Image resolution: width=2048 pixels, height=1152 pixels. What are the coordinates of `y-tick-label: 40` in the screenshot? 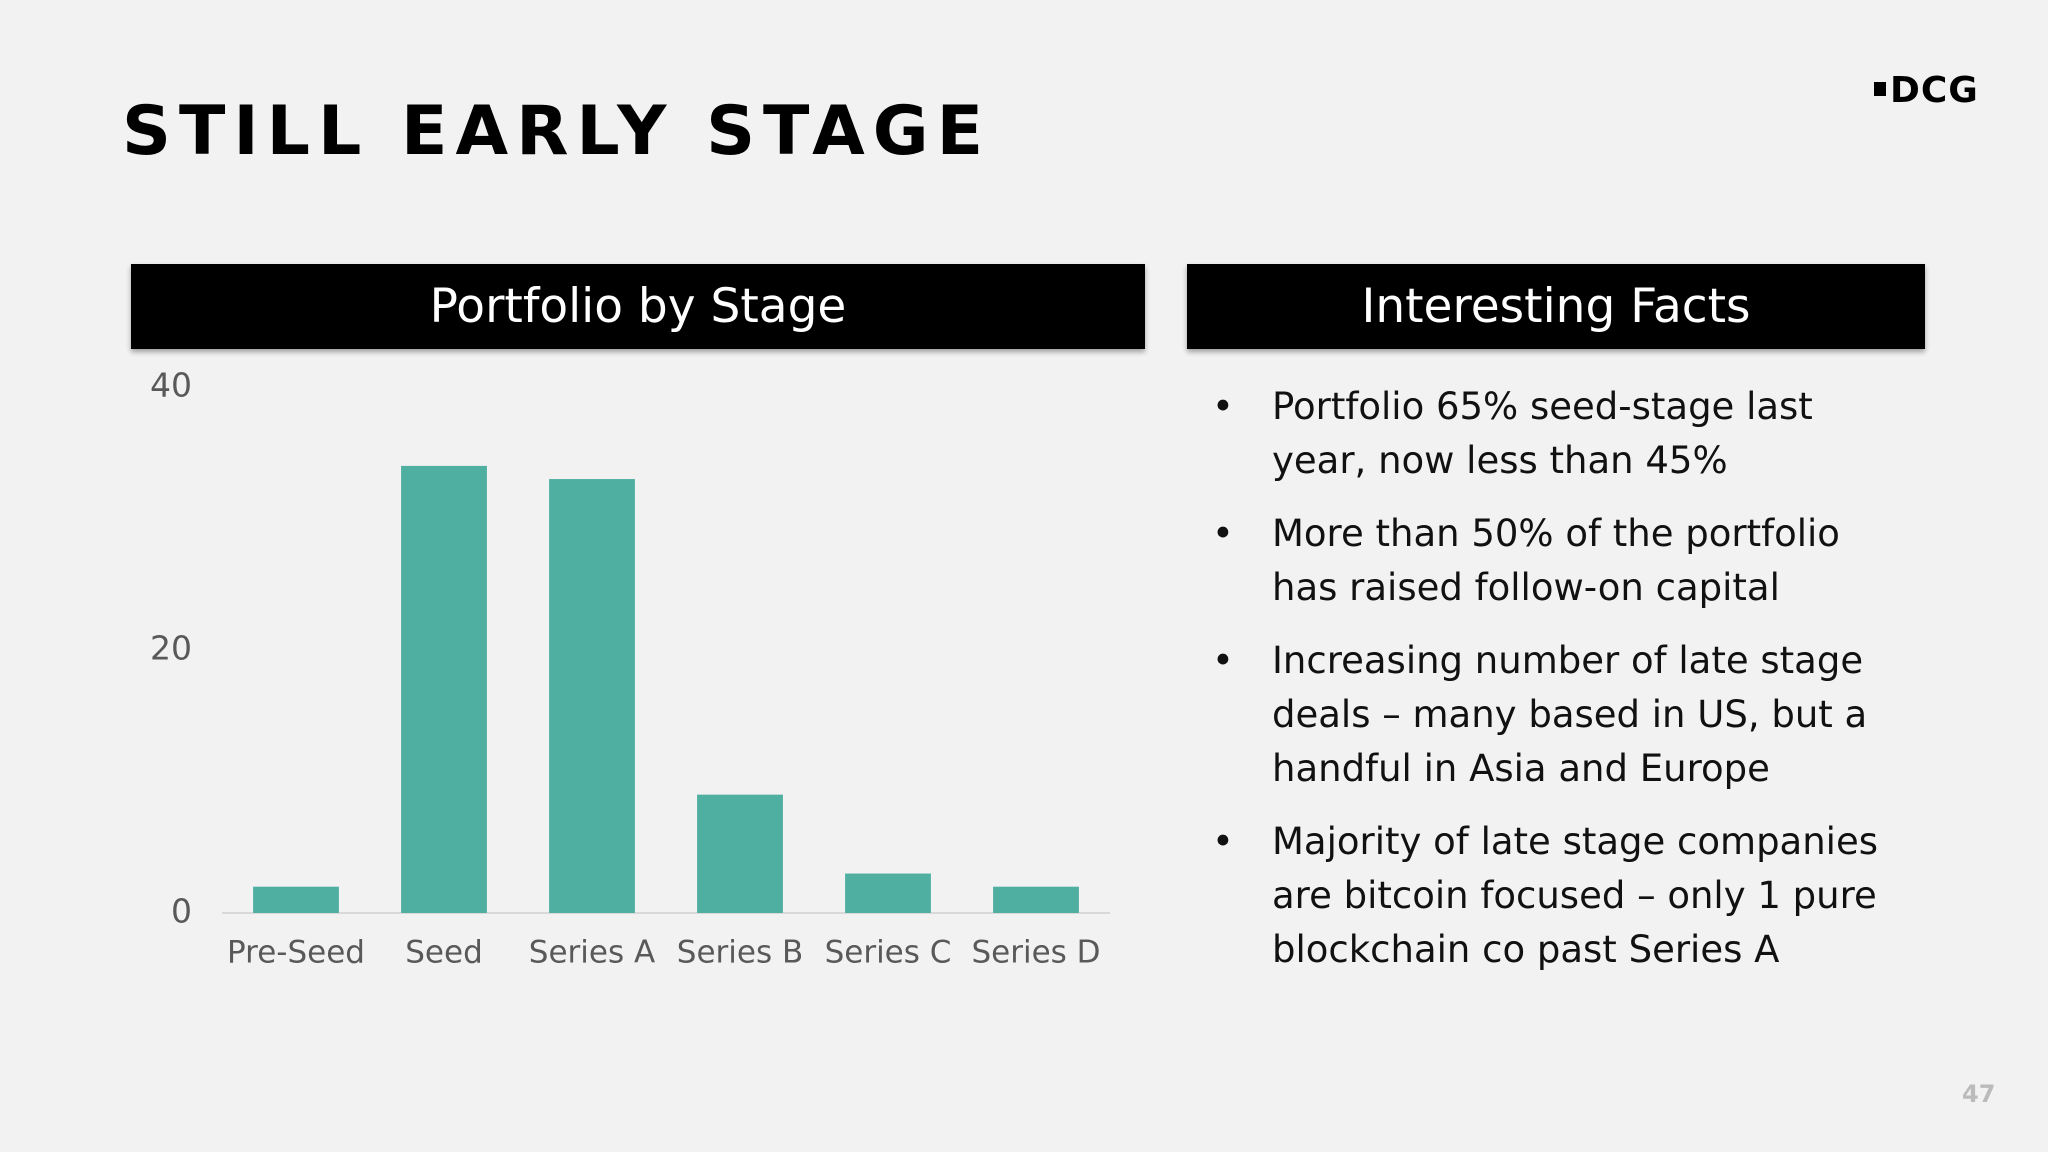 It's located at (171, 385).